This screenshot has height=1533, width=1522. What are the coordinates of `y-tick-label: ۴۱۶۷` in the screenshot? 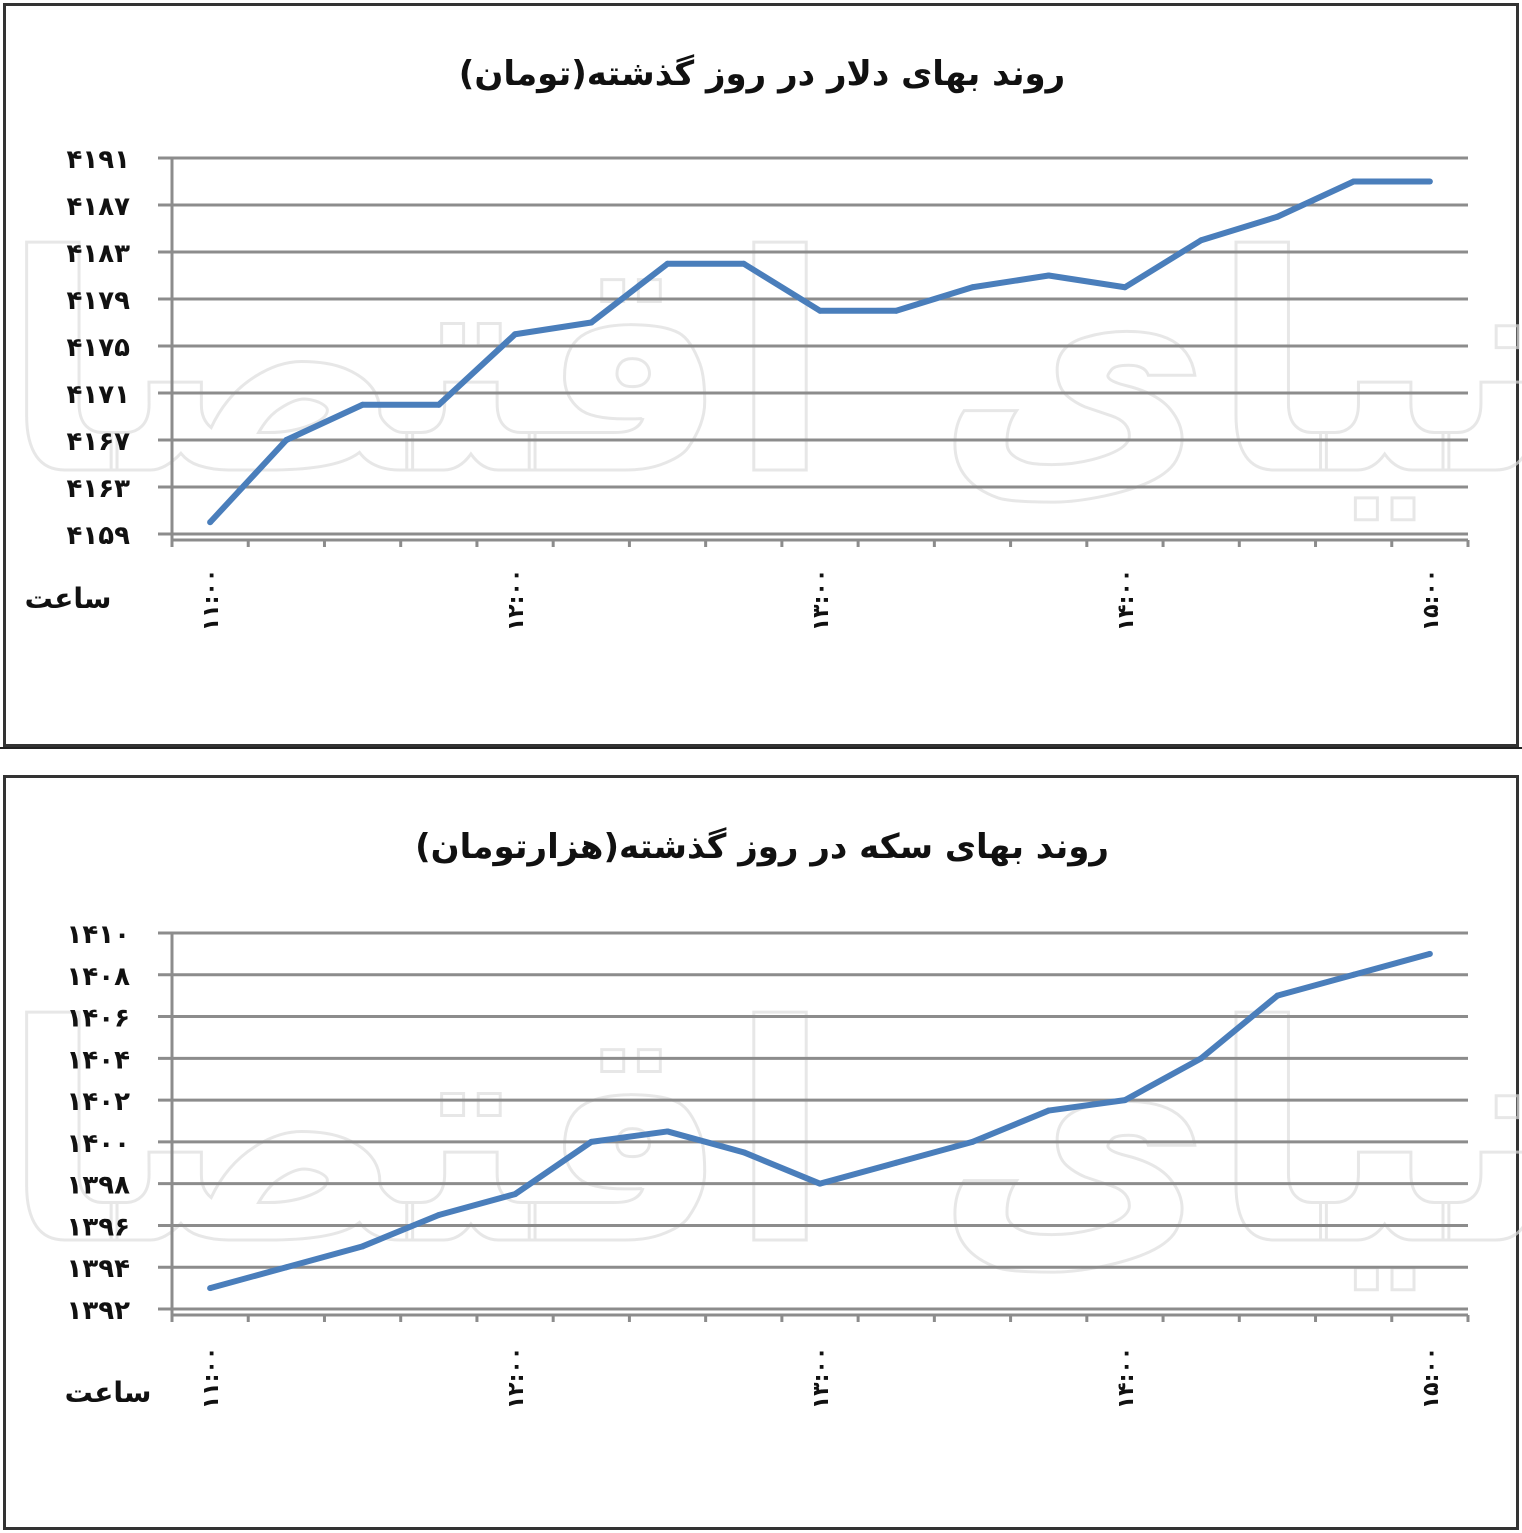 It's located at (99, 442).